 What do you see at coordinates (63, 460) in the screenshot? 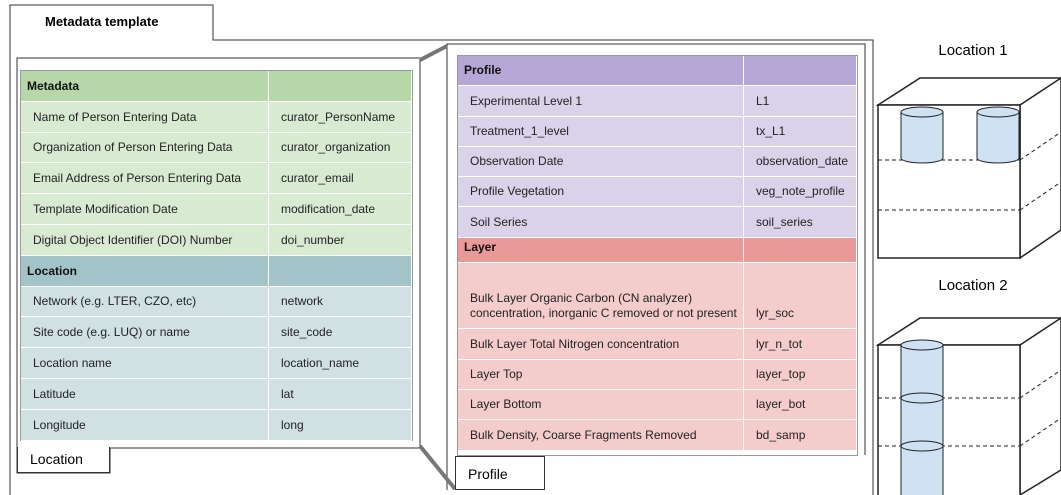
I see `sheet-tab: Location` at bounding box center [63, 460].